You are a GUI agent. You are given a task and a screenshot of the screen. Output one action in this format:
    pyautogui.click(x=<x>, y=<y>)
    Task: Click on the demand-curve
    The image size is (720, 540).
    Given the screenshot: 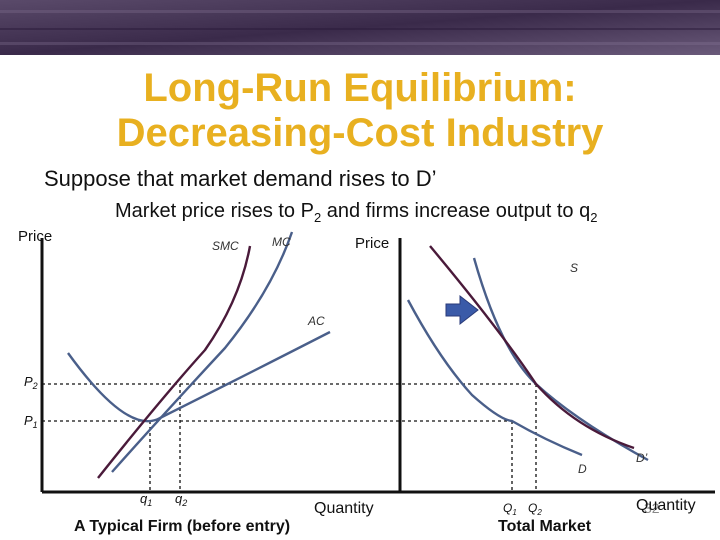 What is the action you would take?
    pyautogui.click(x=494, y=378)
    